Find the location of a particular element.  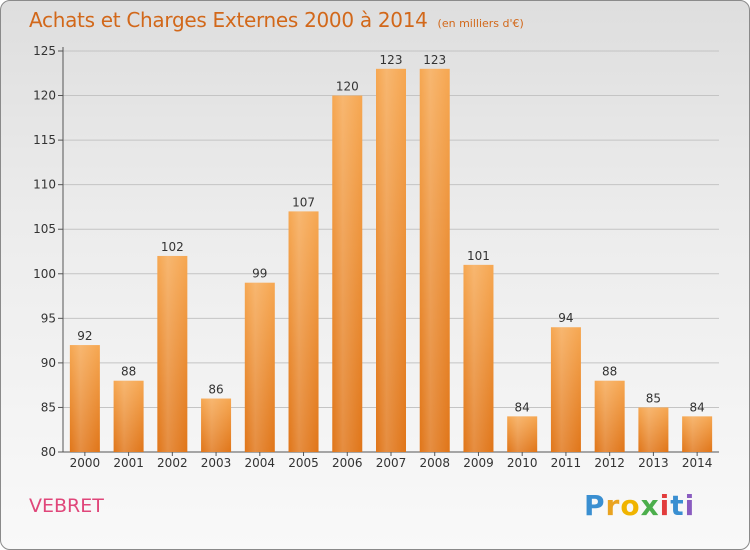

bar-shine-2002 is located at coordinates (172, 353).